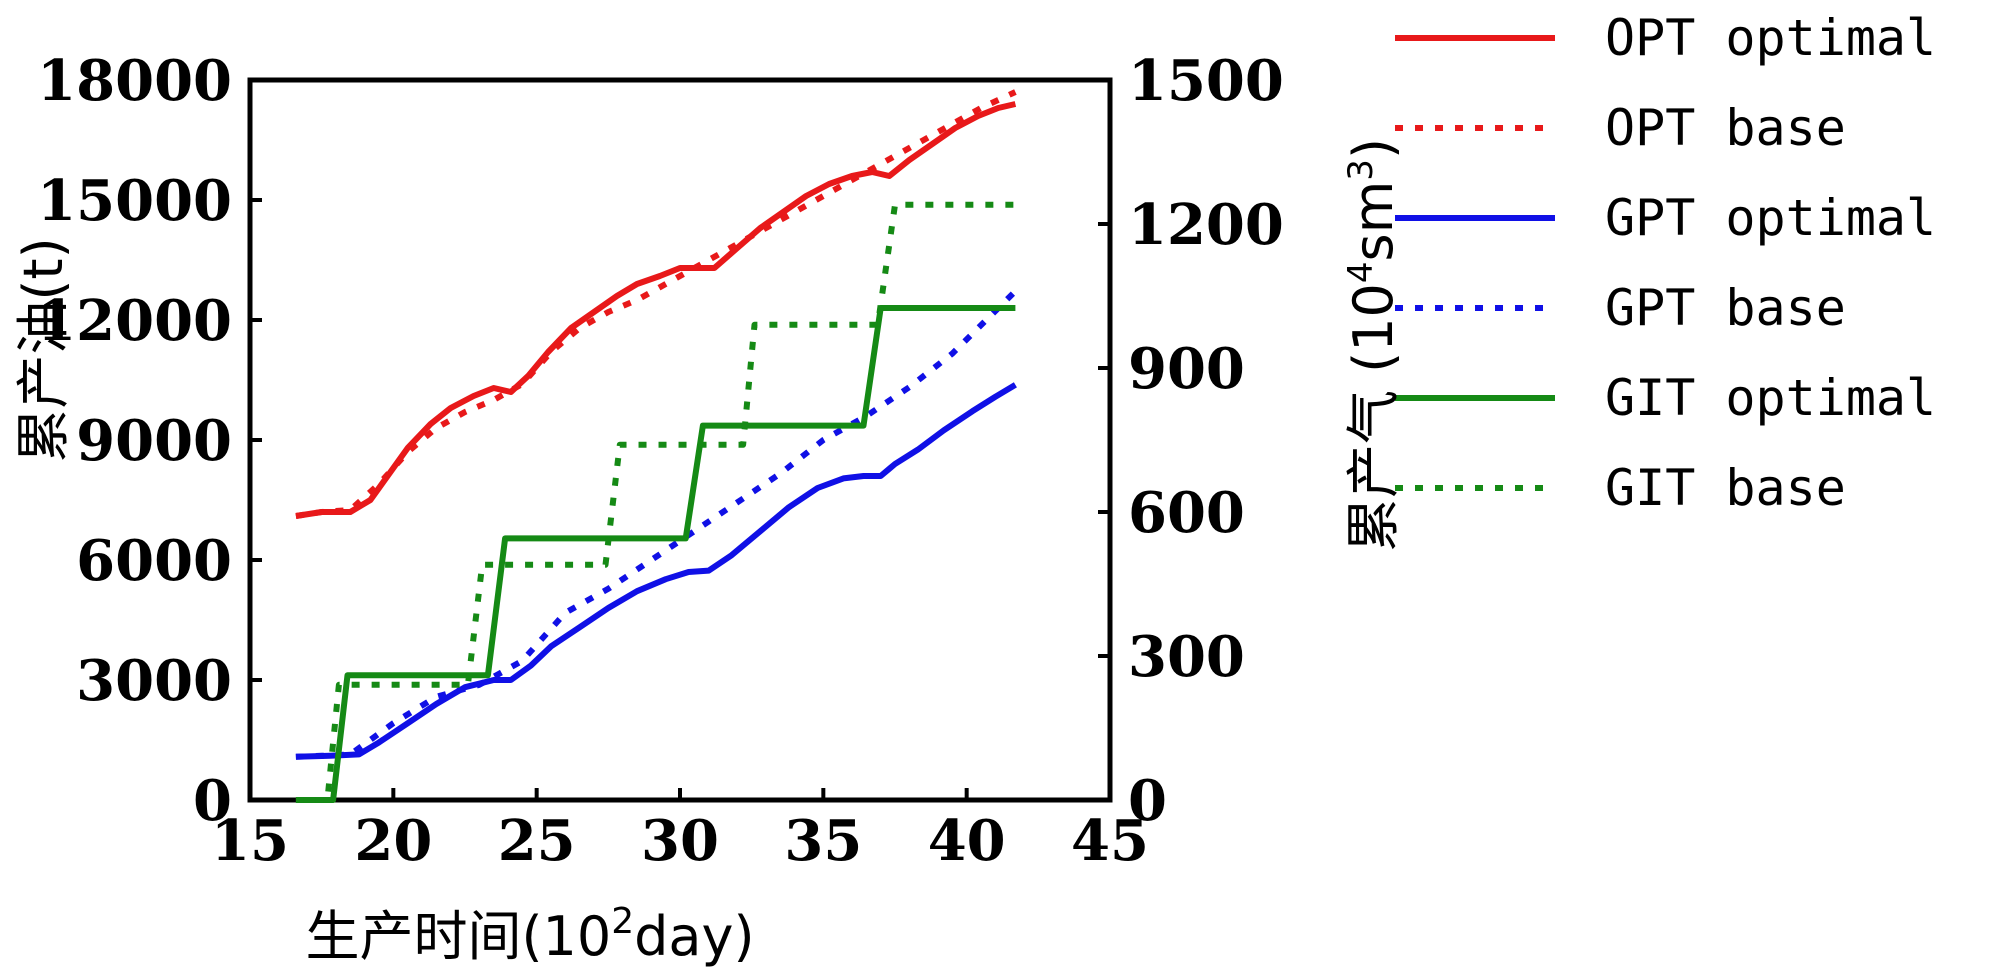 This screenshot has height=974, width=2000. What do you see at coordinates (1361, 170) in the screenshot?
I see `y-right-label-sup2: 3` at bounding box center [1361, 170].